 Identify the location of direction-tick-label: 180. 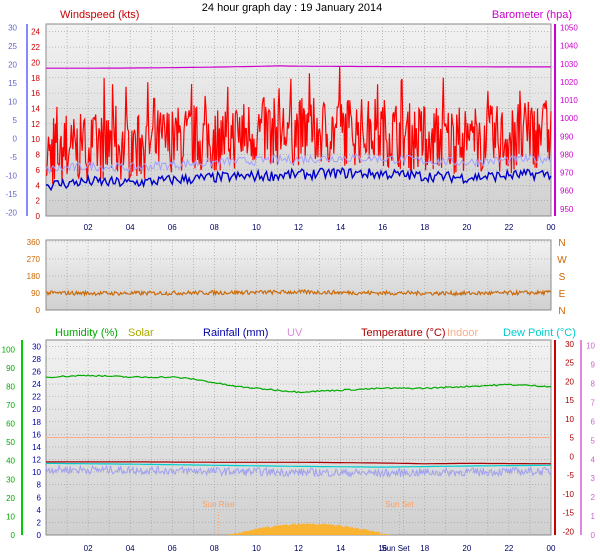
(34, 276).